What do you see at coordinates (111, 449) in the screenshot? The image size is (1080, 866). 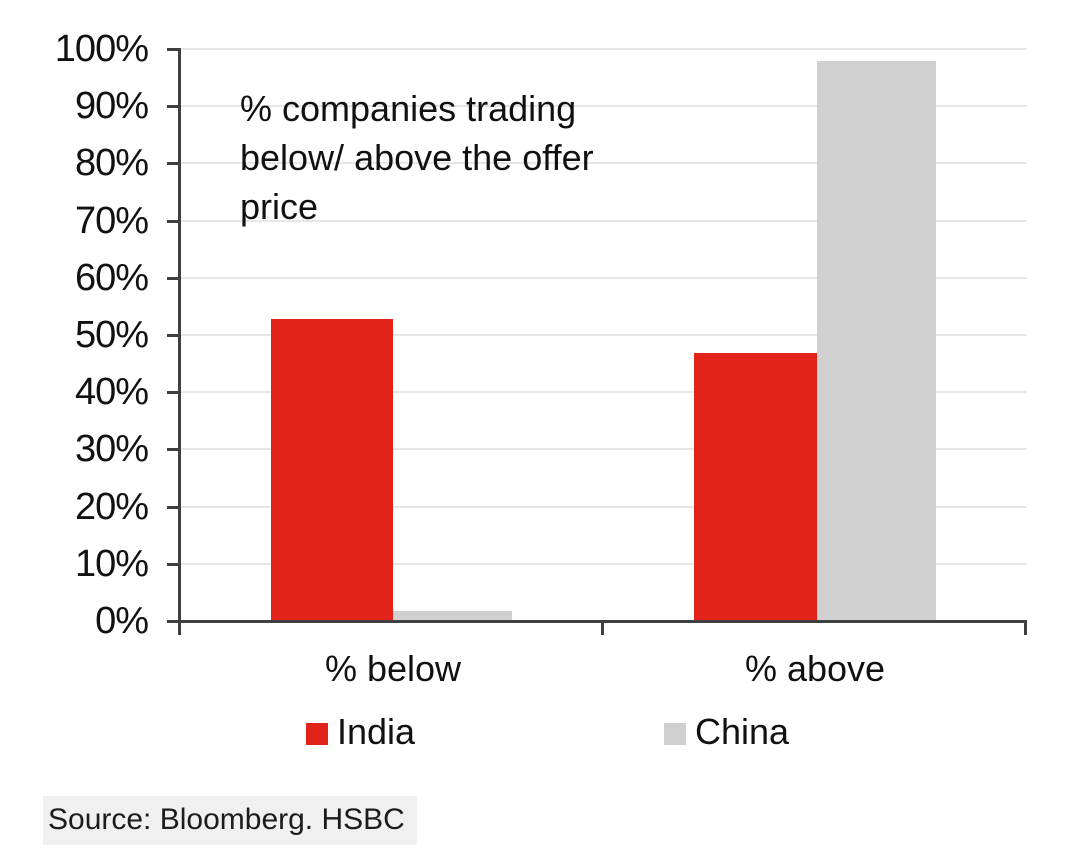 I see `y-axis-tick-label: 30%` at bounding box center [111, 449].